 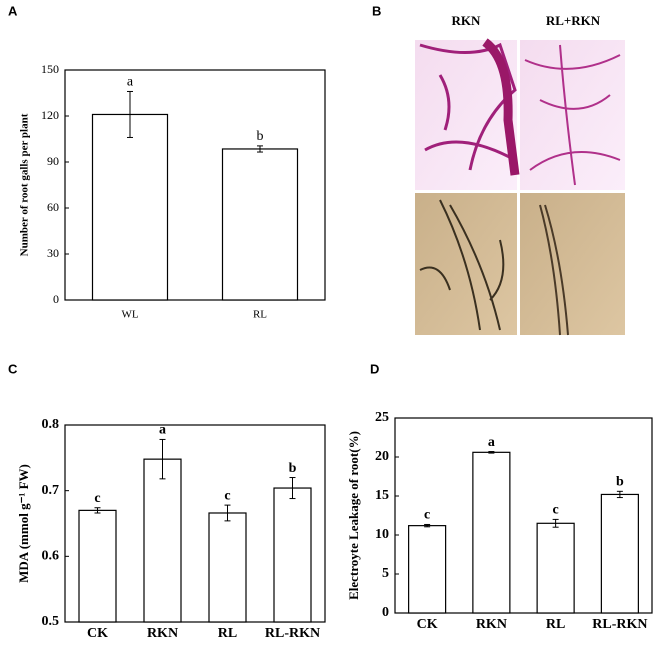 I want to click on y-tick-label: 30, so click(x=53, y=253).